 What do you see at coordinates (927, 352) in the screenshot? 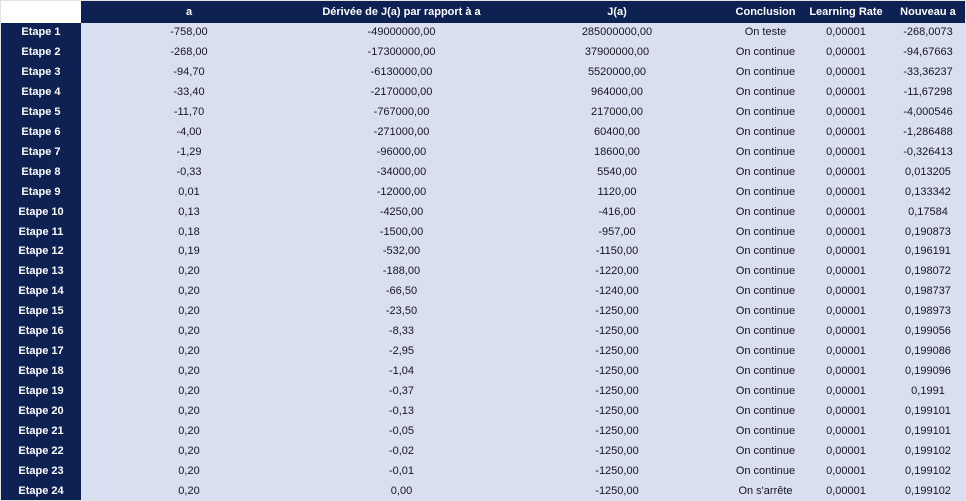
I see `cell-nouveau-a: 0,199086` at bounding box center [927, 352].